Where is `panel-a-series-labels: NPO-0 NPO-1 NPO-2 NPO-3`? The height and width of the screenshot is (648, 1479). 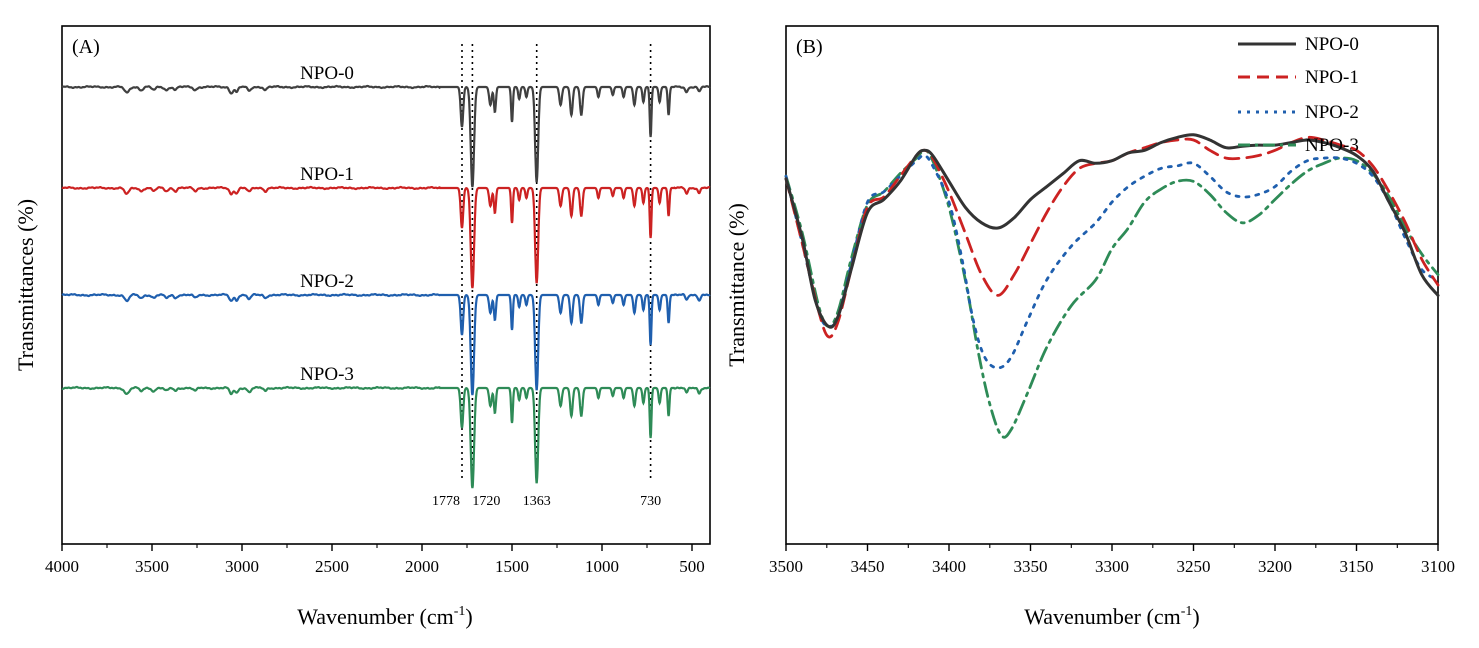
panel-a-series-labels: NPO-0 NPO-1 NPO-2 NPO-3 is located at coordinates (327, 224).